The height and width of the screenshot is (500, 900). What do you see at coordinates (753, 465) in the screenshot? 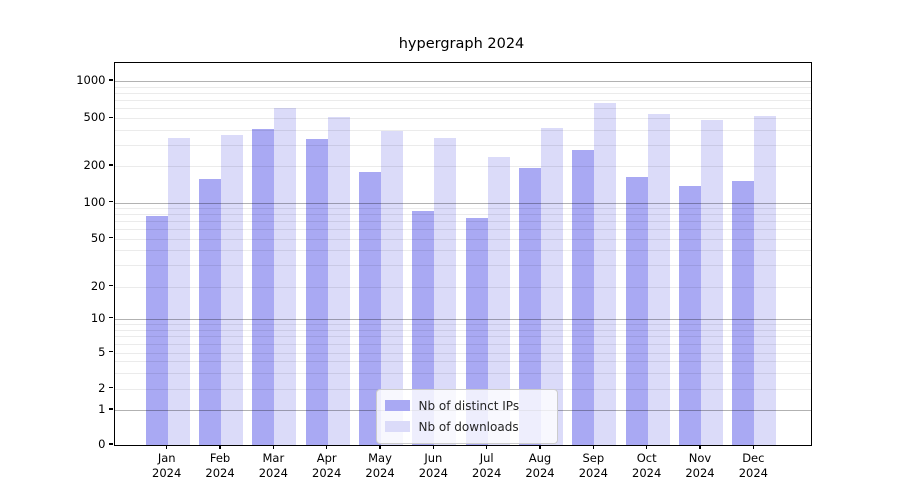
I see `x-tick-label: Dec 2024` at bounding box center [753, 465].